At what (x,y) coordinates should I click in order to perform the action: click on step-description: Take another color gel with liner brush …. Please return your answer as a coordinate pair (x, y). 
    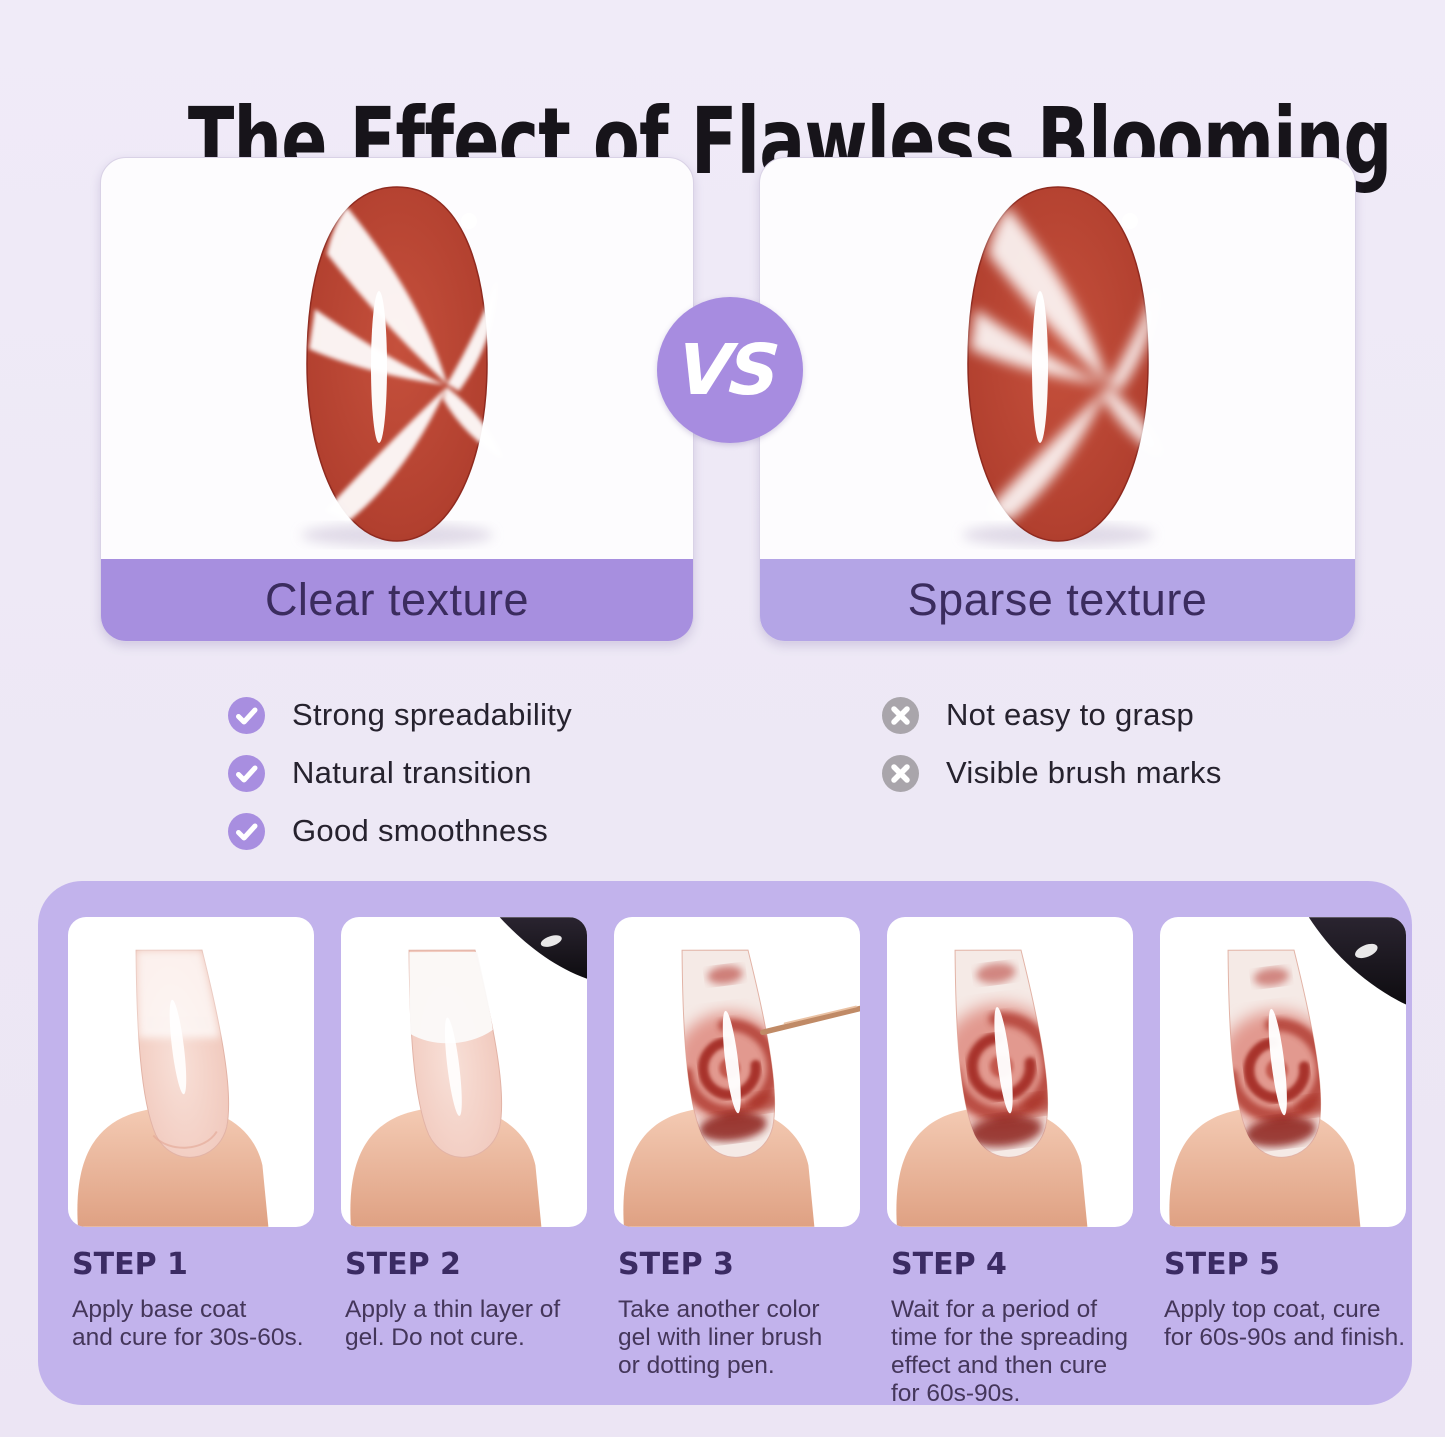
    Looking at the image, I should click on (720, 1337).